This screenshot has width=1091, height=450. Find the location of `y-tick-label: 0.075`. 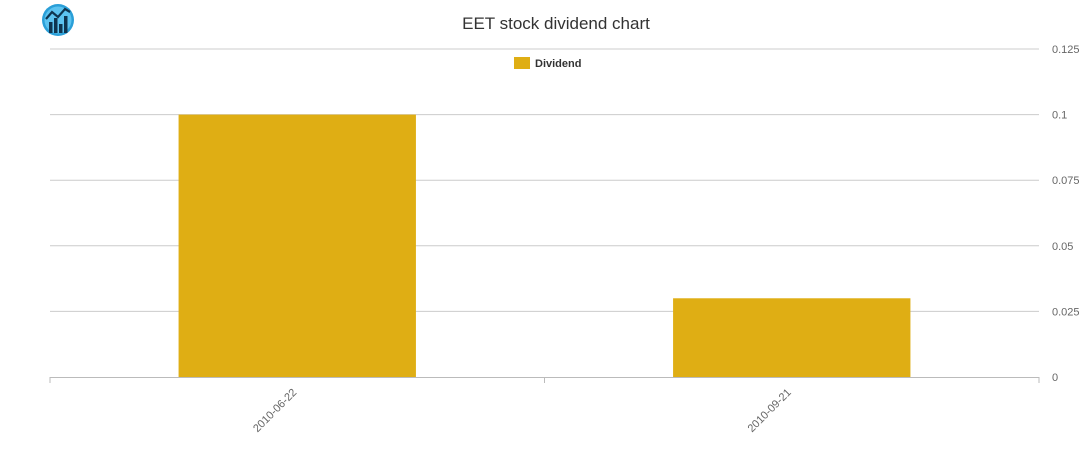

y-tick-label: 0.075 is located at coordinates (1066, 181).